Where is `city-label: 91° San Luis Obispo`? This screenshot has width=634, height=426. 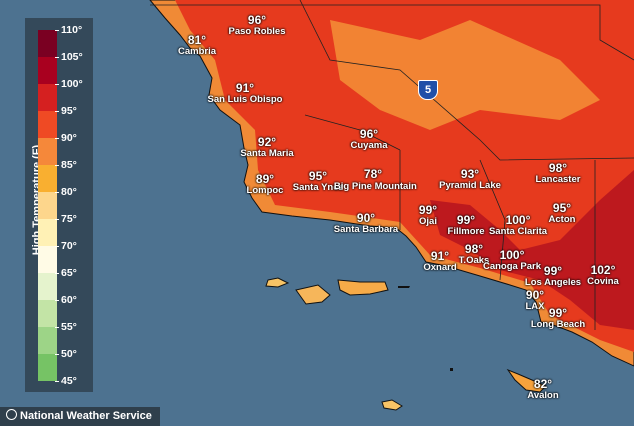 city-label: 91° San Luis Obispo is located at coordinates (245, 94).